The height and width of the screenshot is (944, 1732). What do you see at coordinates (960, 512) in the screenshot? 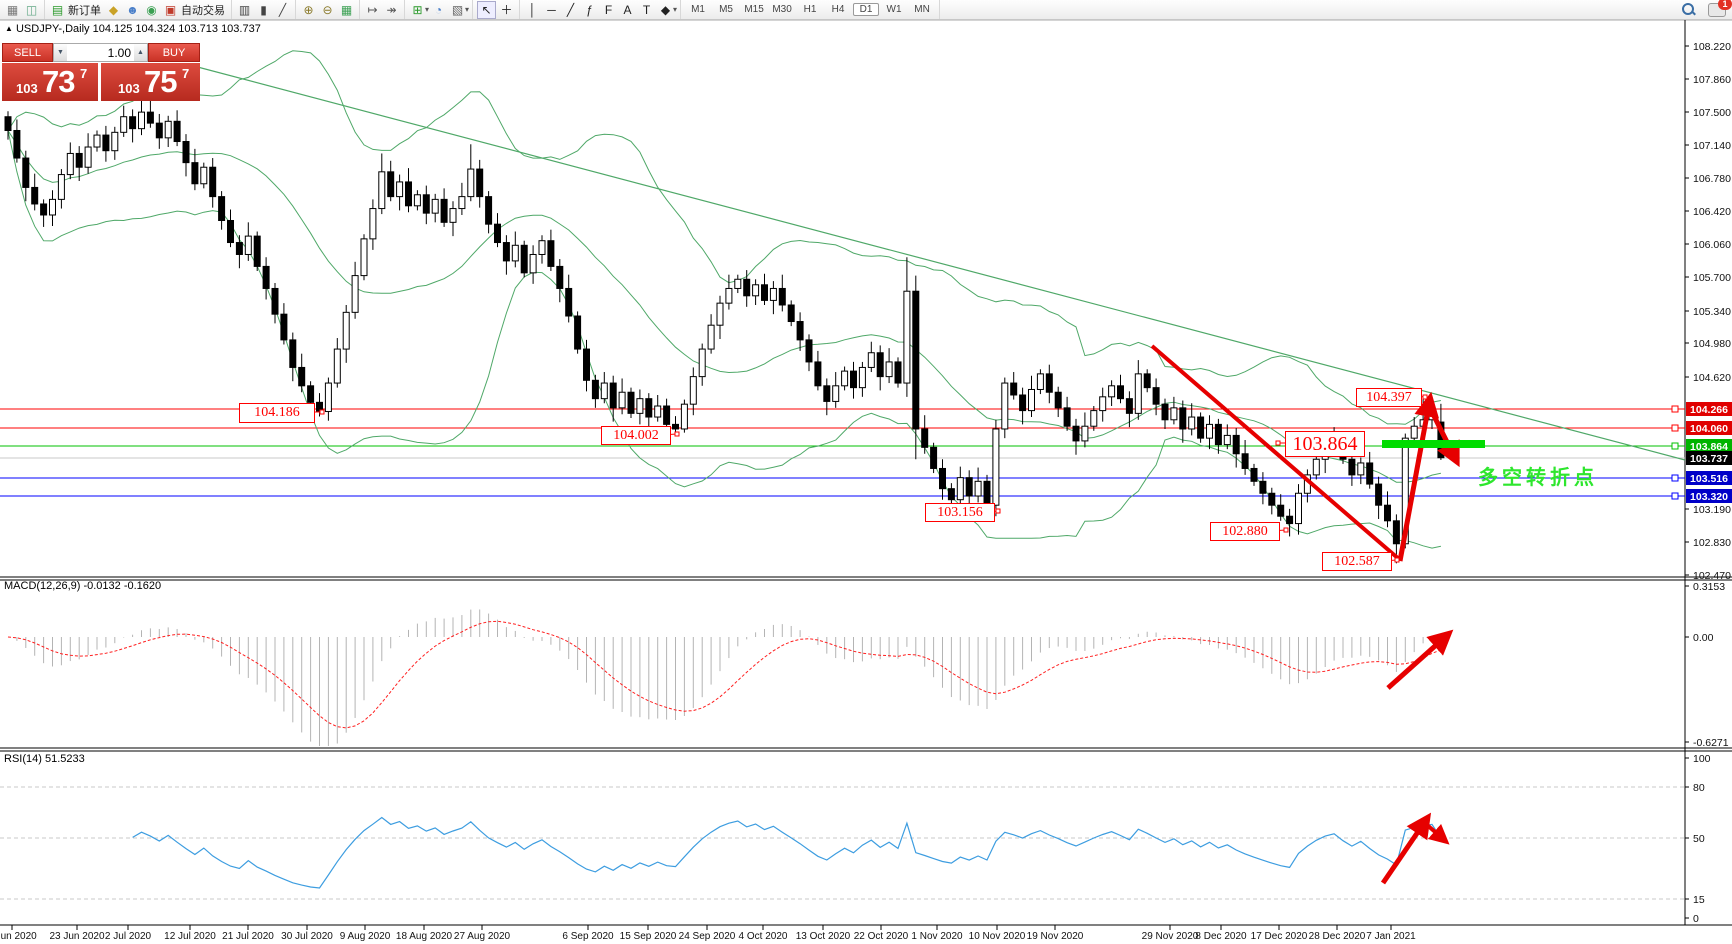
I see `price-annotation-103.156: 103.156` at bounding box center [960, 512].